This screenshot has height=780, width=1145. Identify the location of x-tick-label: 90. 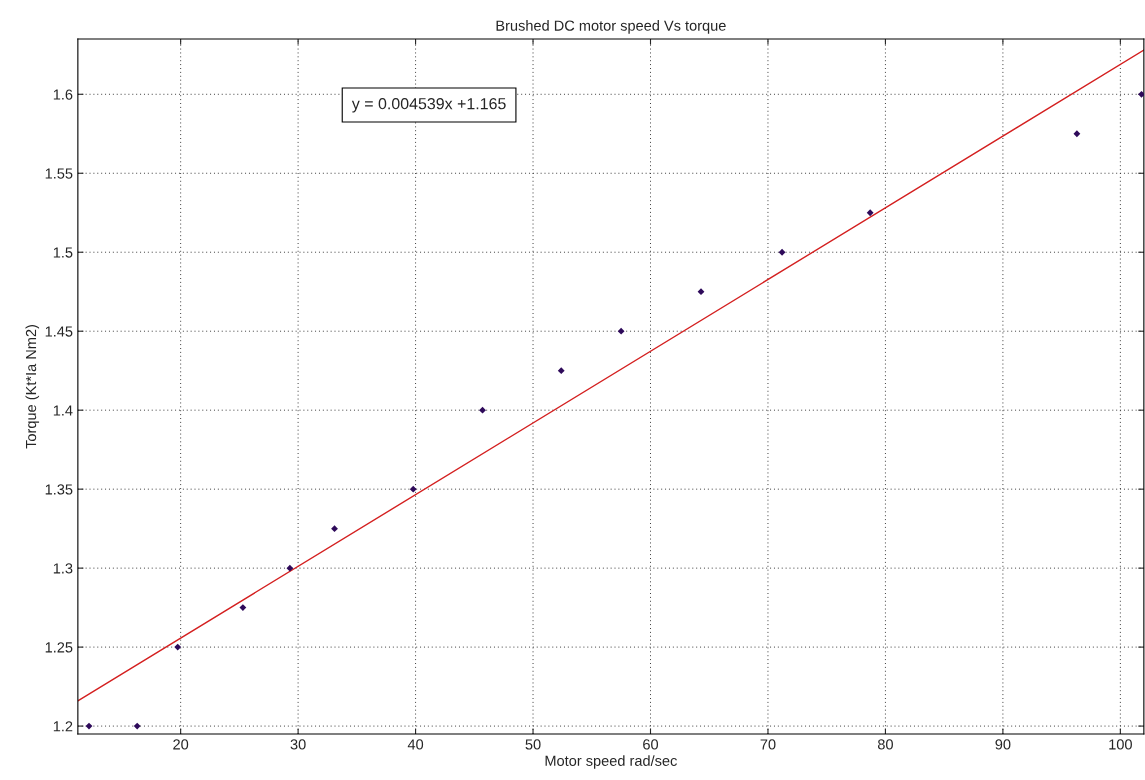
(1003, 744).